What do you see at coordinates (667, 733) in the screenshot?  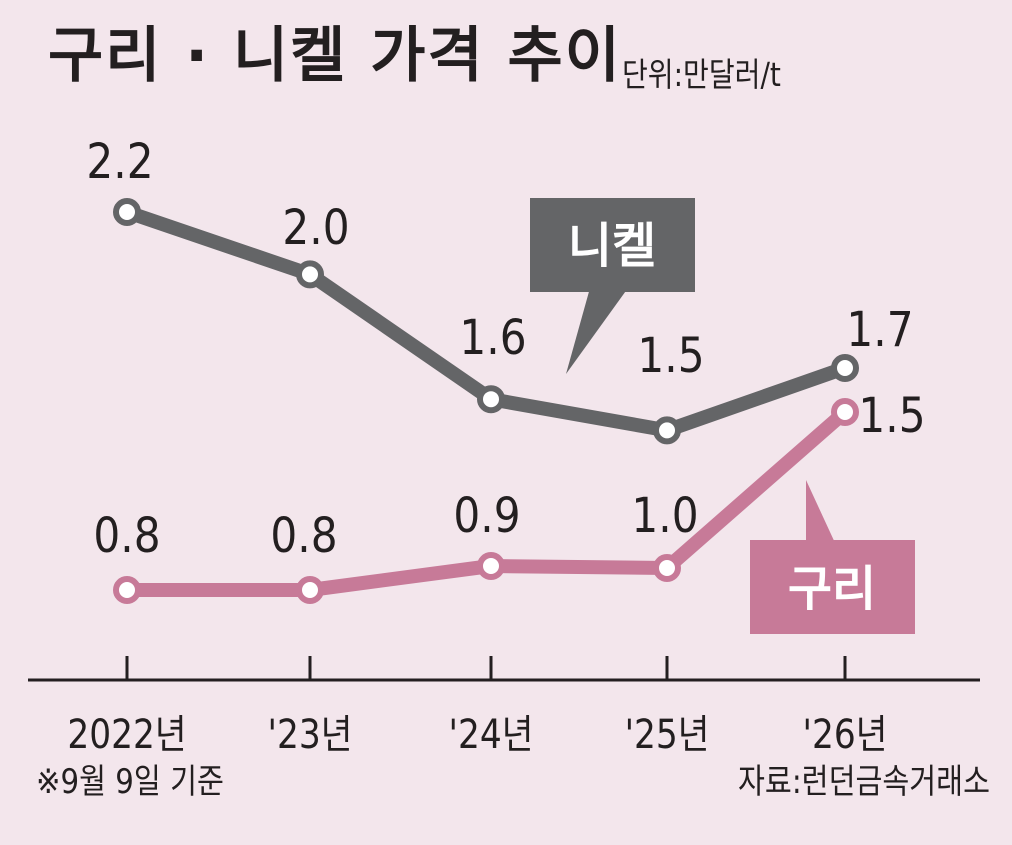 I see `x-tick-label: '25년` at bounding box center [667, 733].